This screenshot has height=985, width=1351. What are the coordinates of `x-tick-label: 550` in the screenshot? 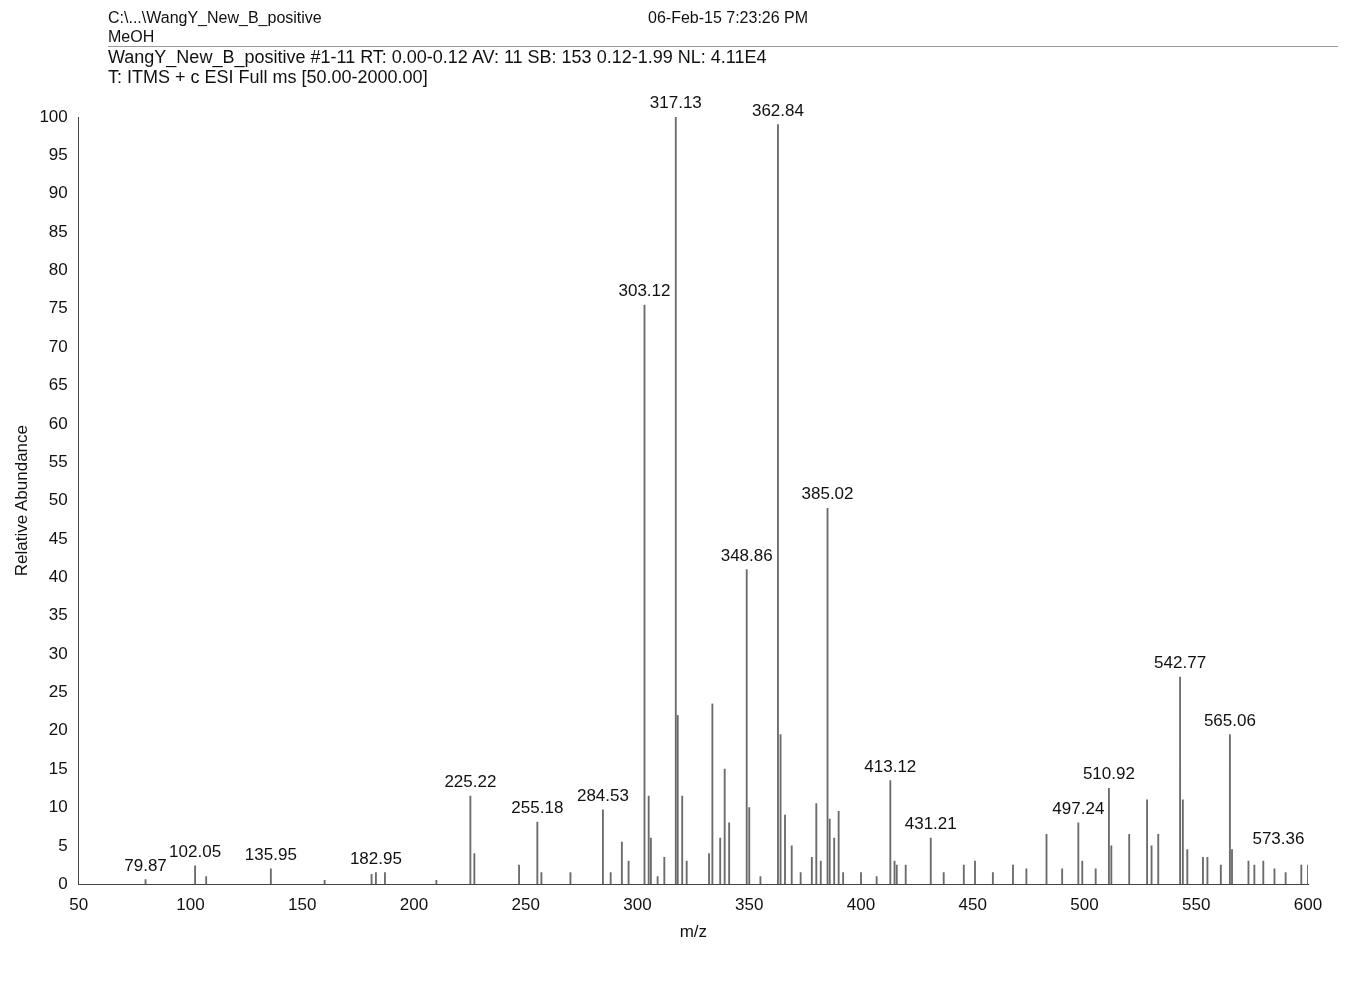 It's located at (1196, 905).